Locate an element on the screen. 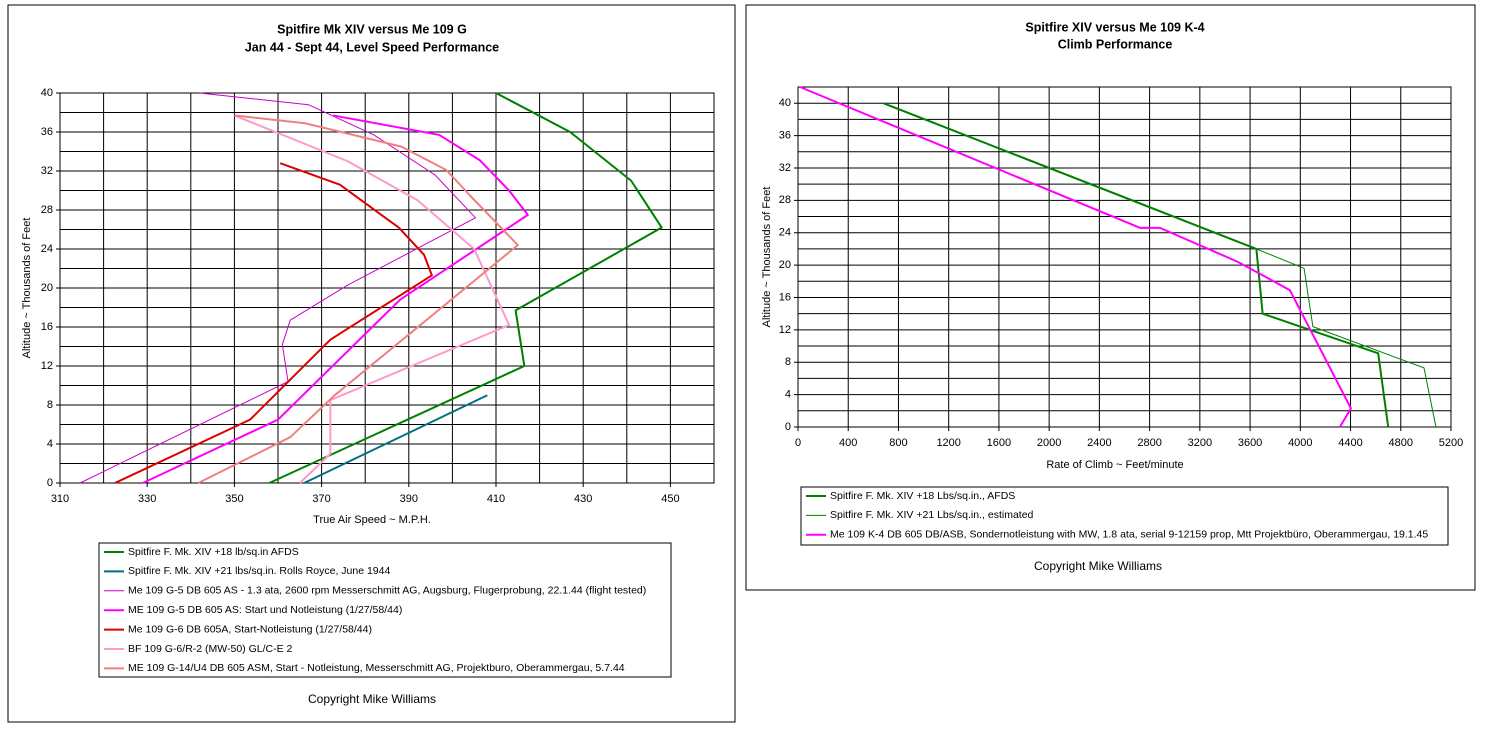 The height and width of the screenshot is (729, 1500). x-tick-label: 4800 is located at coordinates (1401, 443).